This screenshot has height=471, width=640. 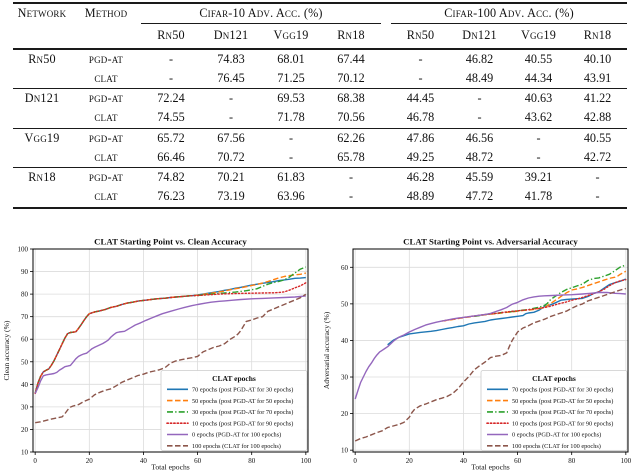 I want to click on cell: 41.22, so click(x=598, y=98).